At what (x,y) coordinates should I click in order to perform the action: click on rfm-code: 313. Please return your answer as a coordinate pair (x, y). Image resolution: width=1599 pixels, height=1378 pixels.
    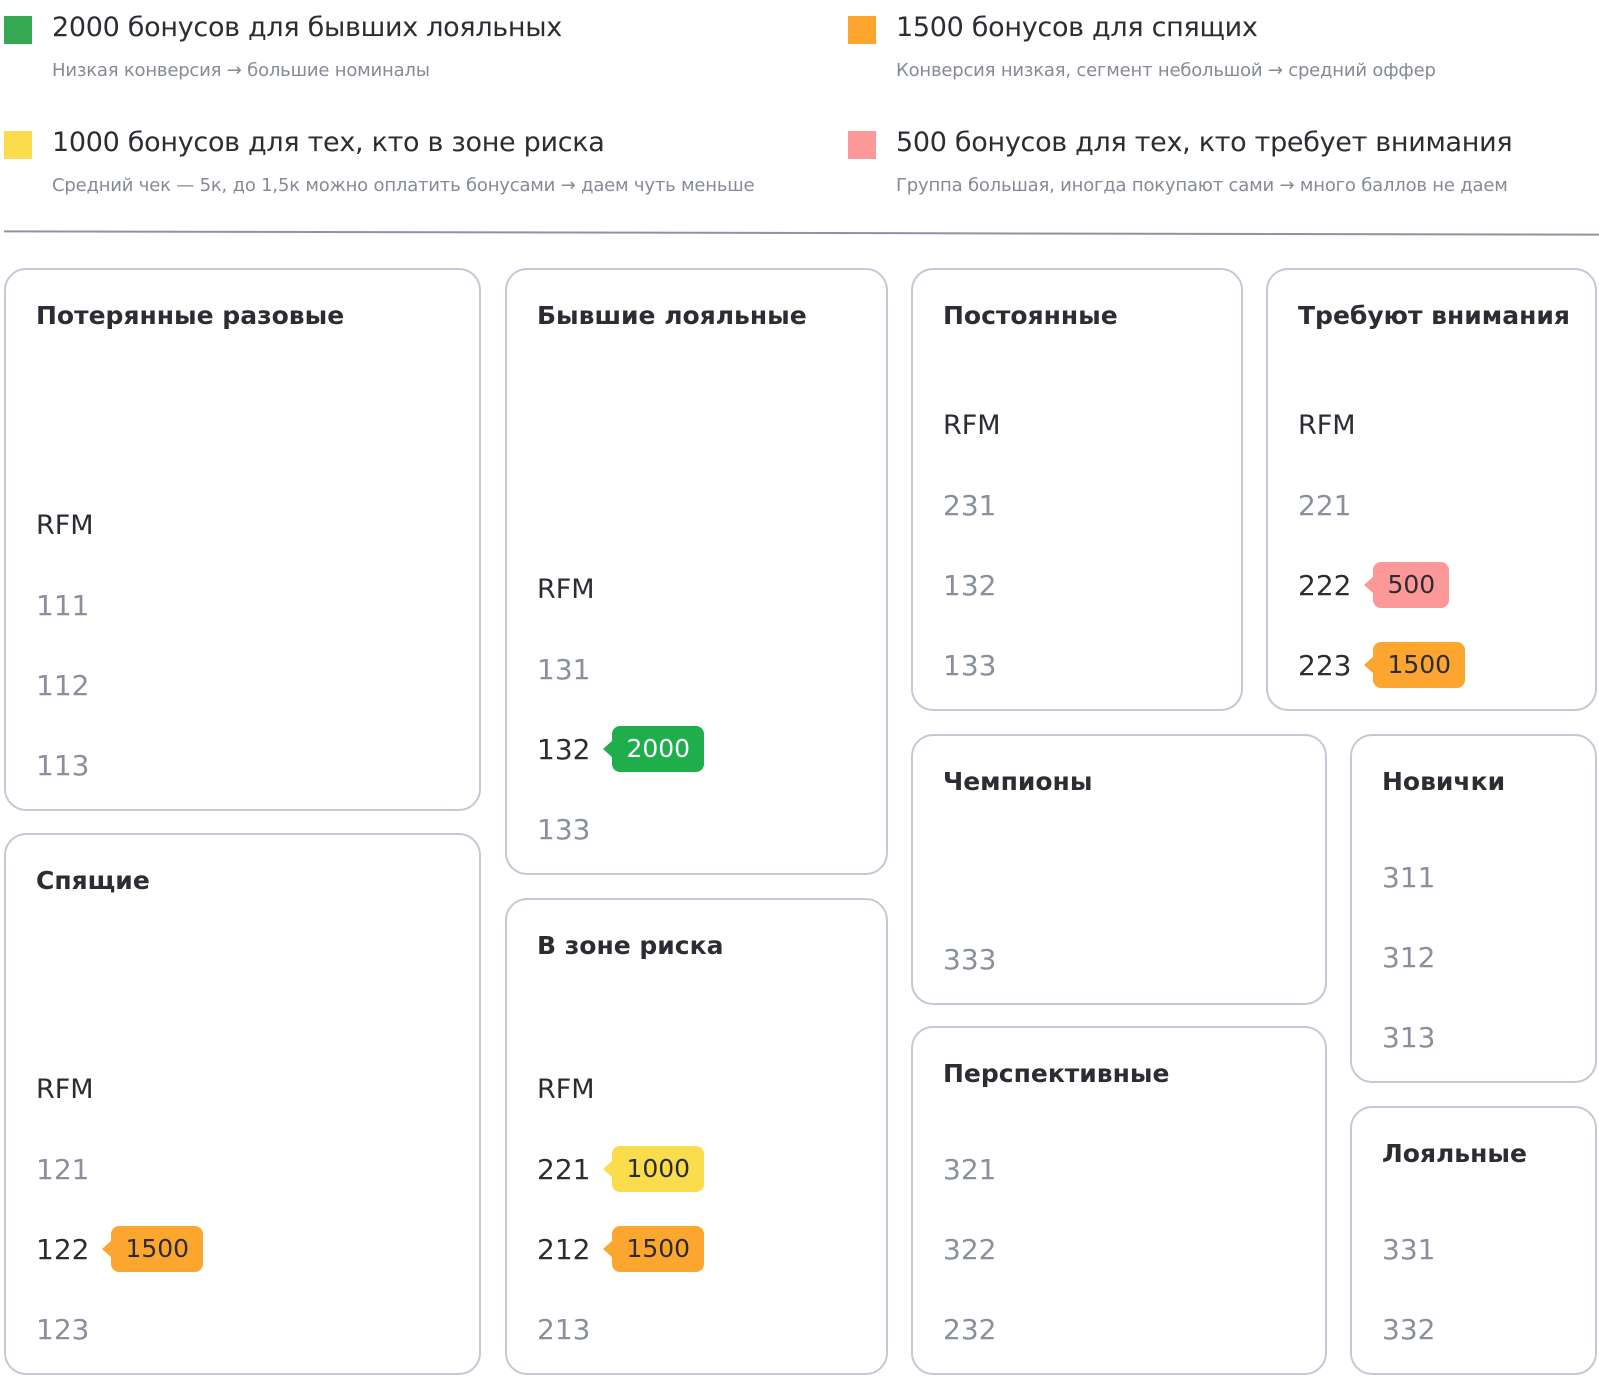
    Looking at the image, I should click on (1409, 1037).